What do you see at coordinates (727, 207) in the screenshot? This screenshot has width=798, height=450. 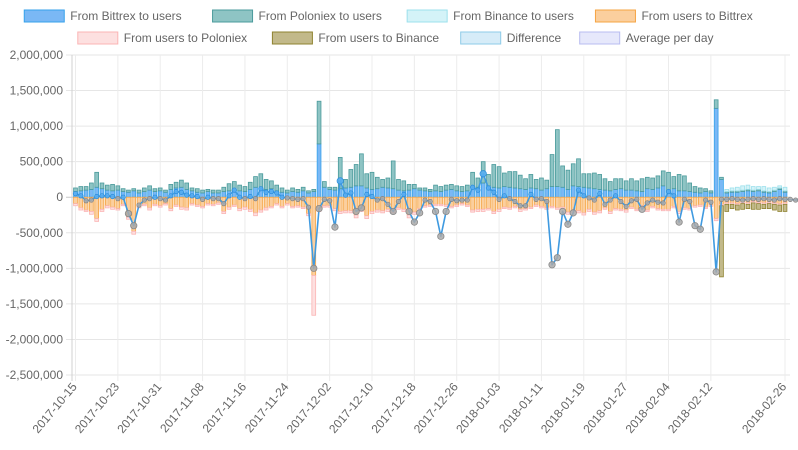 I see `bar-from-users-to-binance` at bounding box center [727, 207].